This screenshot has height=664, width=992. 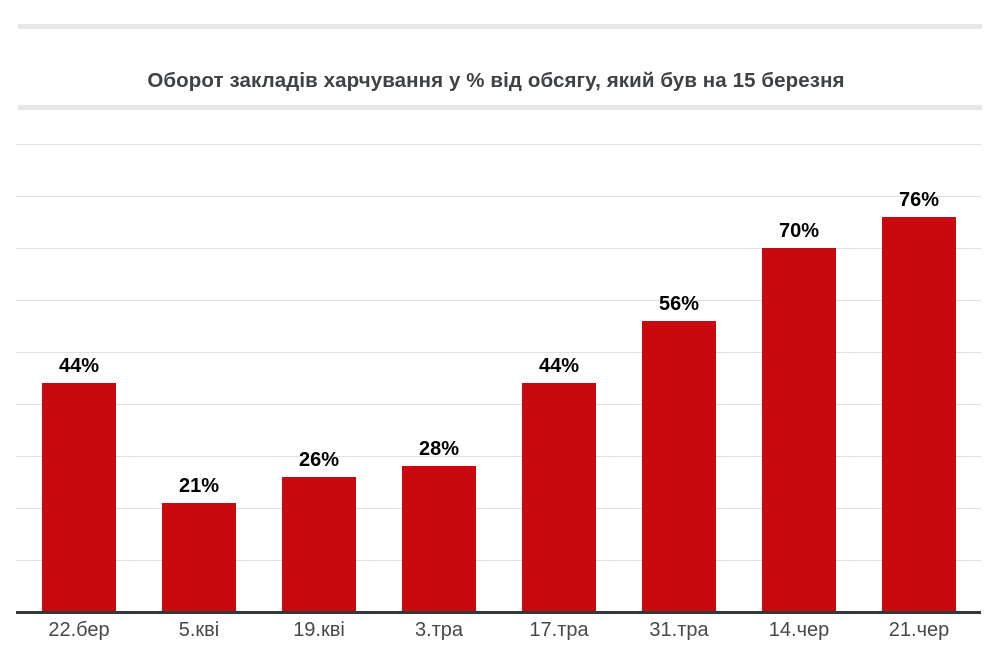 I want to click on x-tick-label: 19.кві, so click(x=319, y=630).